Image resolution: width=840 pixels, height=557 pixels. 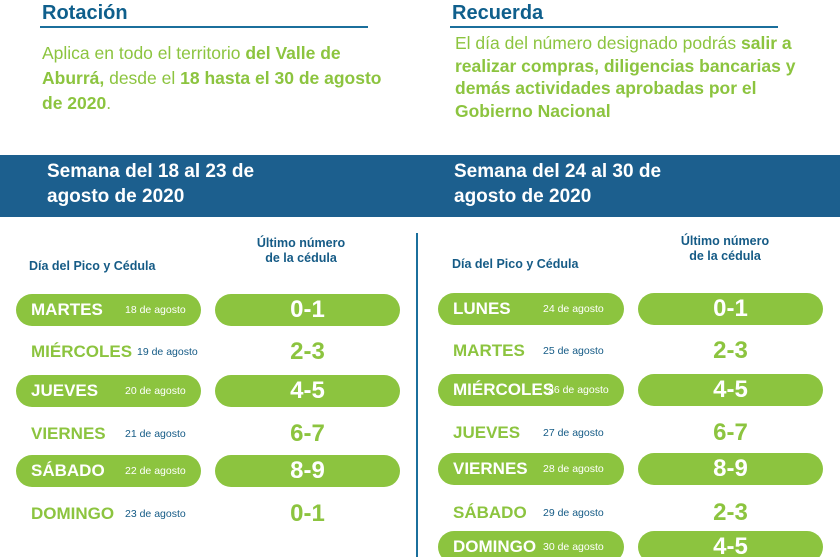 I want to click on schedule-row: MIÉRCOLES 19 de agosto 2-3, so click(x=420, y=352).